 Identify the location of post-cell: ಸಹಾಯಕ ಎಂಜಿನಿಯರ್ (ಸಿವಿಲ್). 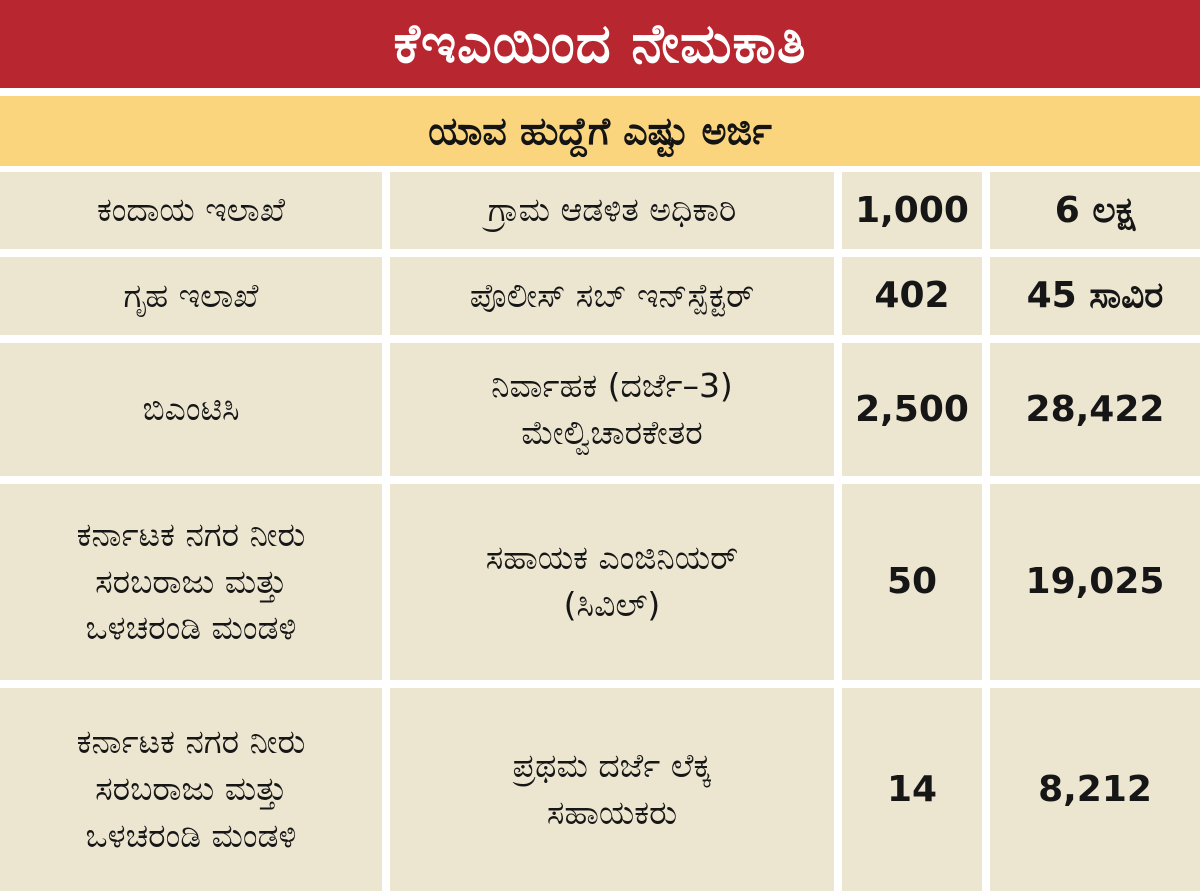
(612, 582).